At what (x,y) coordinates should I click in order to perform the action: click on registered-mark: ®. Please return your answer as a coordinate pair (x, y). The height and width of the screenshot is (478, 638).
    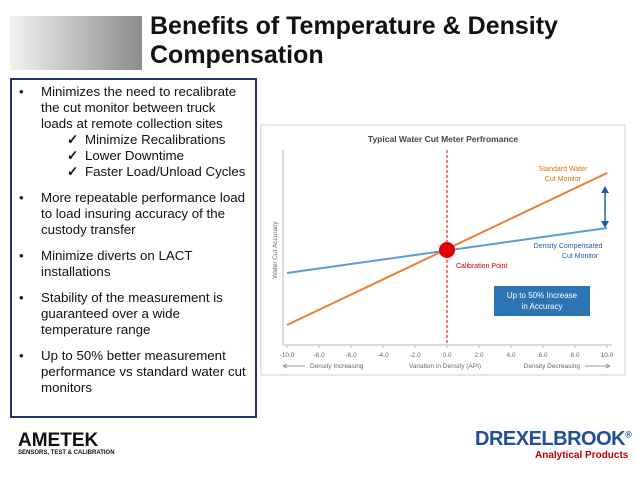
    Looking at the image, I should click on (628, 434).